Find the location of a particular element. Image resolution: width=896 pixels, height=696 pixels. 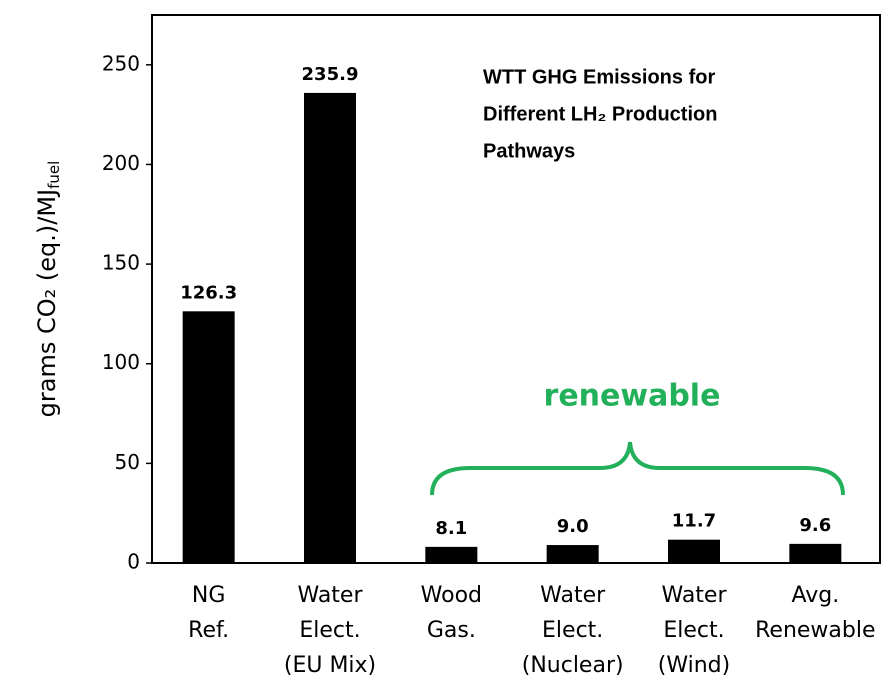

x-tick-label: Avg. is located at coordinates (815, 595).